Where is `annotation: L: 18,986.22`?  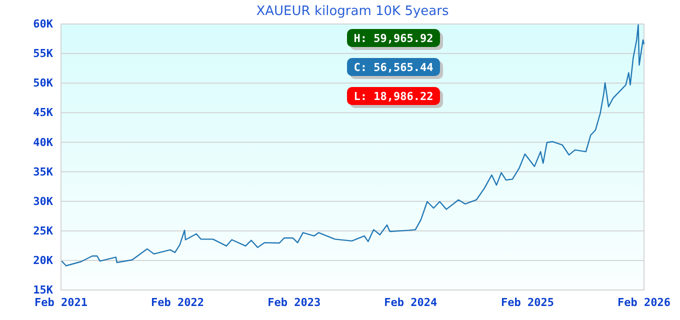
annotation: L: 18,986.22 is located at coordinates (394, 96).